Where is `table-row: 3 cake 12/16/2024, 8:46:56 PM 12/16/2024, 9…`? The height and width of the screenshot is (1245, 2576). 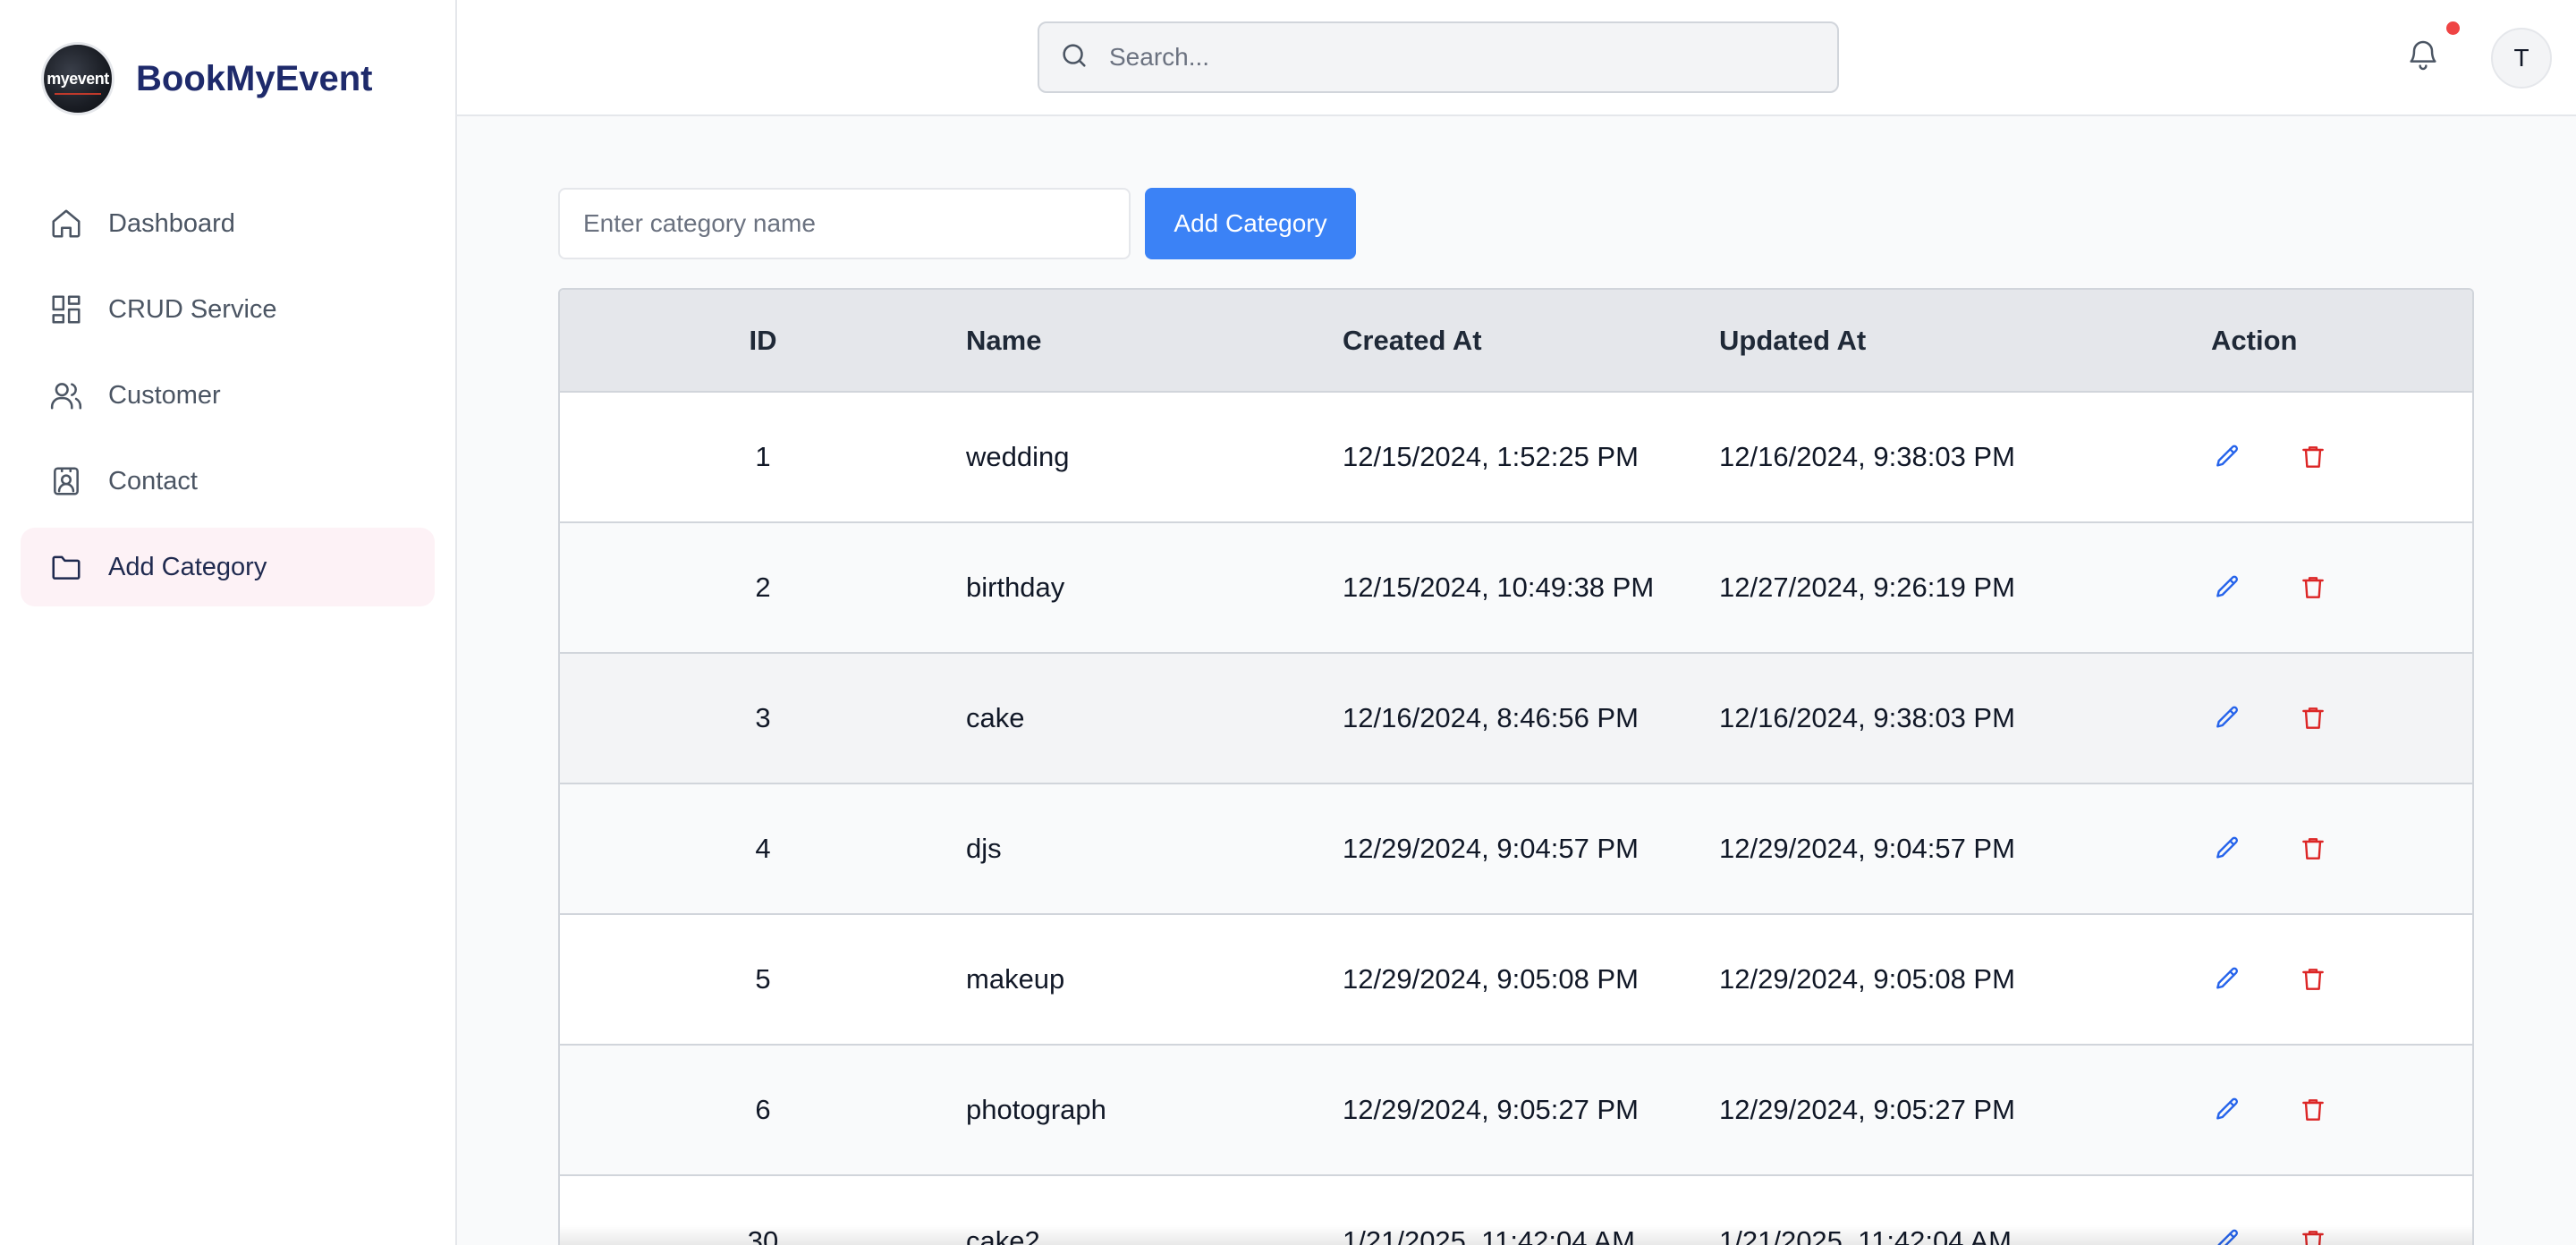
table-row: 3 cake 12/16/2024, 8:46:56 PM 12/16/2024, 9… is located at coordinates (1516, 718).